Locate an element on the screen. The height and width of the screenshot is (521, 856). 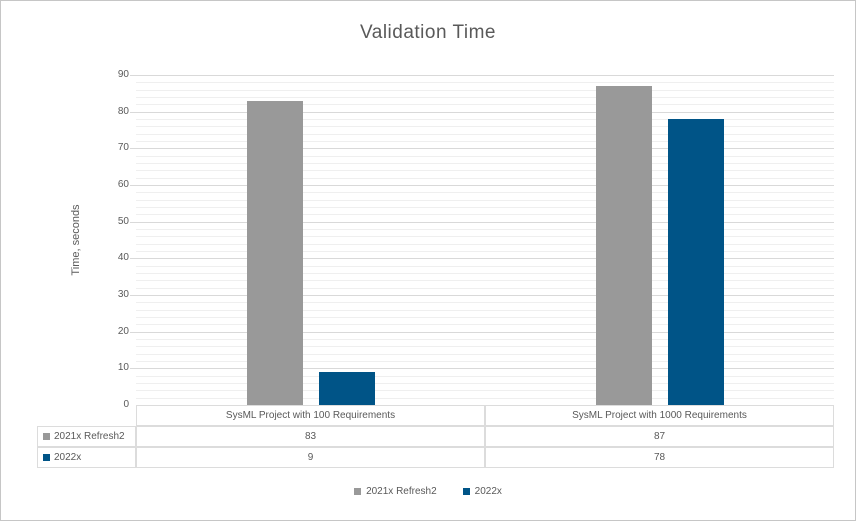
y-tick-label: 80 is located at coordinates (123, 111).